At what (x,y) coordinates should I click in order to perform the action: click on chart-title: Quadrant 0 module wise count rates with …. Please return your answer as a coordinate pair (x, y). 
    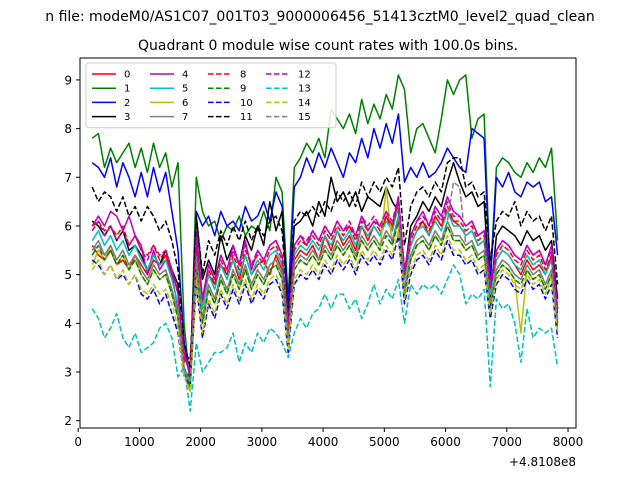
    Looking at the image, I should click on (328, 46).